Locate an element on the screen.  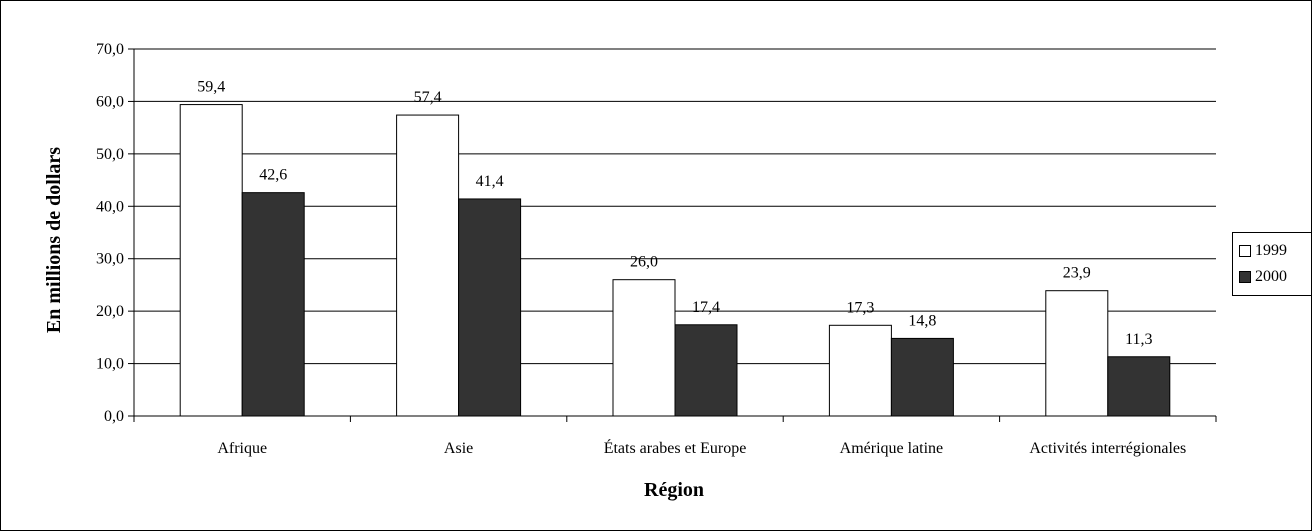
x-tick-label: Asie is located at coordinates (458, 448).